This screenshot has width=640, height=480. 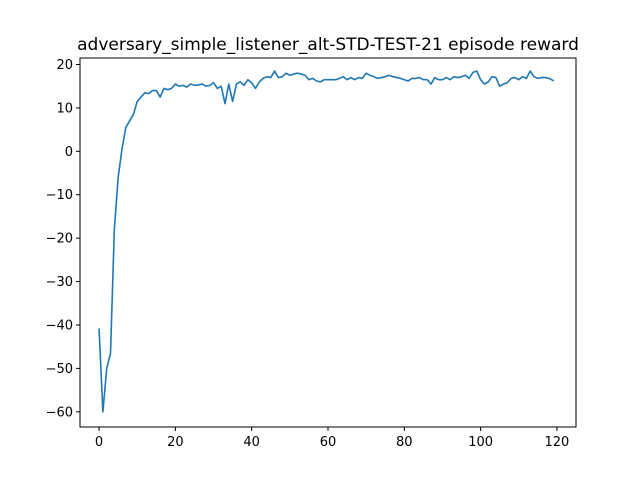 What do you see at coordinates (404, 442) in the screenshot?
I see `x-tick-label: 80` at bounding box center [404, 442].